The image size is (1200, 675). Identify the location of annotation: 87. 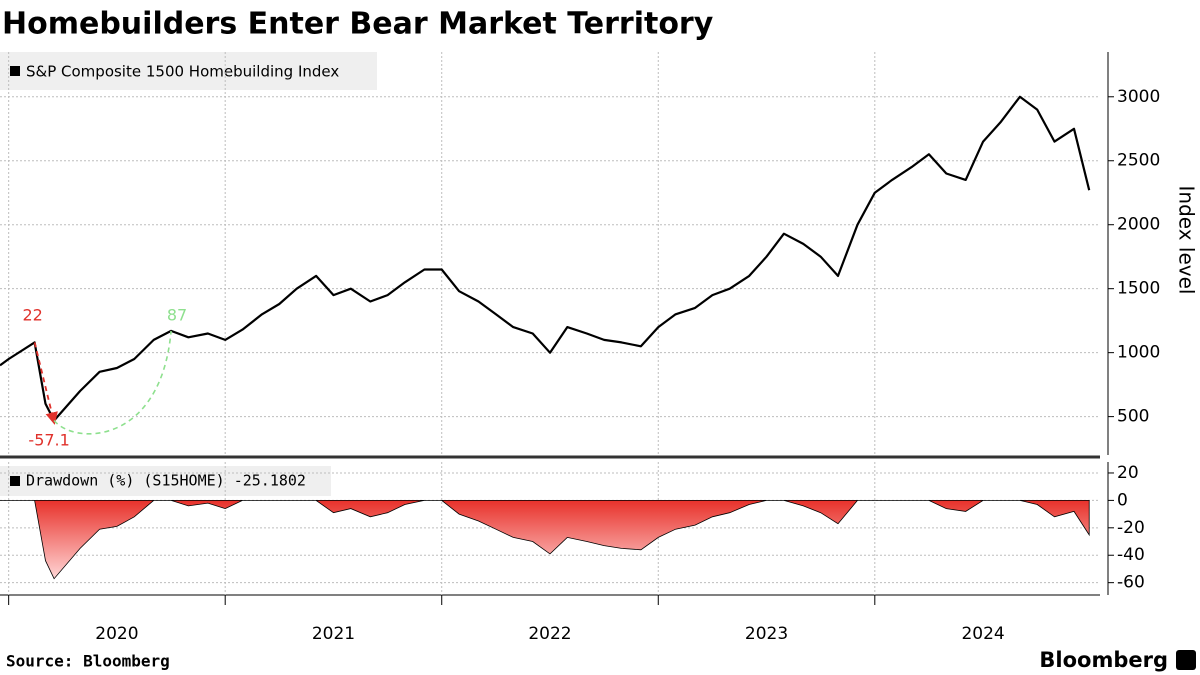
(177, 315).